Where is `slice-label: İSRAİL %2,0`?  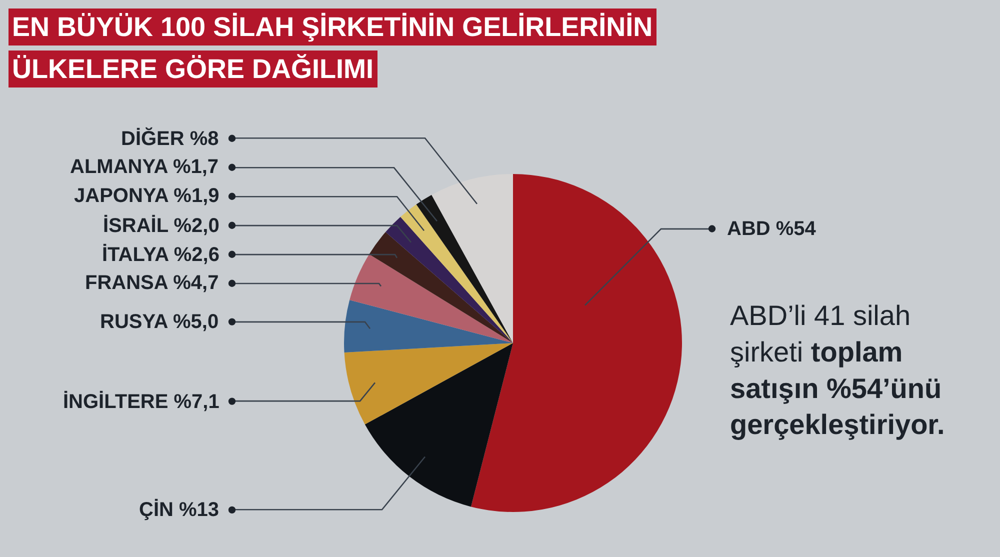 slice-label: İSRAİL %2,0 is located at coordinates (161, 225).